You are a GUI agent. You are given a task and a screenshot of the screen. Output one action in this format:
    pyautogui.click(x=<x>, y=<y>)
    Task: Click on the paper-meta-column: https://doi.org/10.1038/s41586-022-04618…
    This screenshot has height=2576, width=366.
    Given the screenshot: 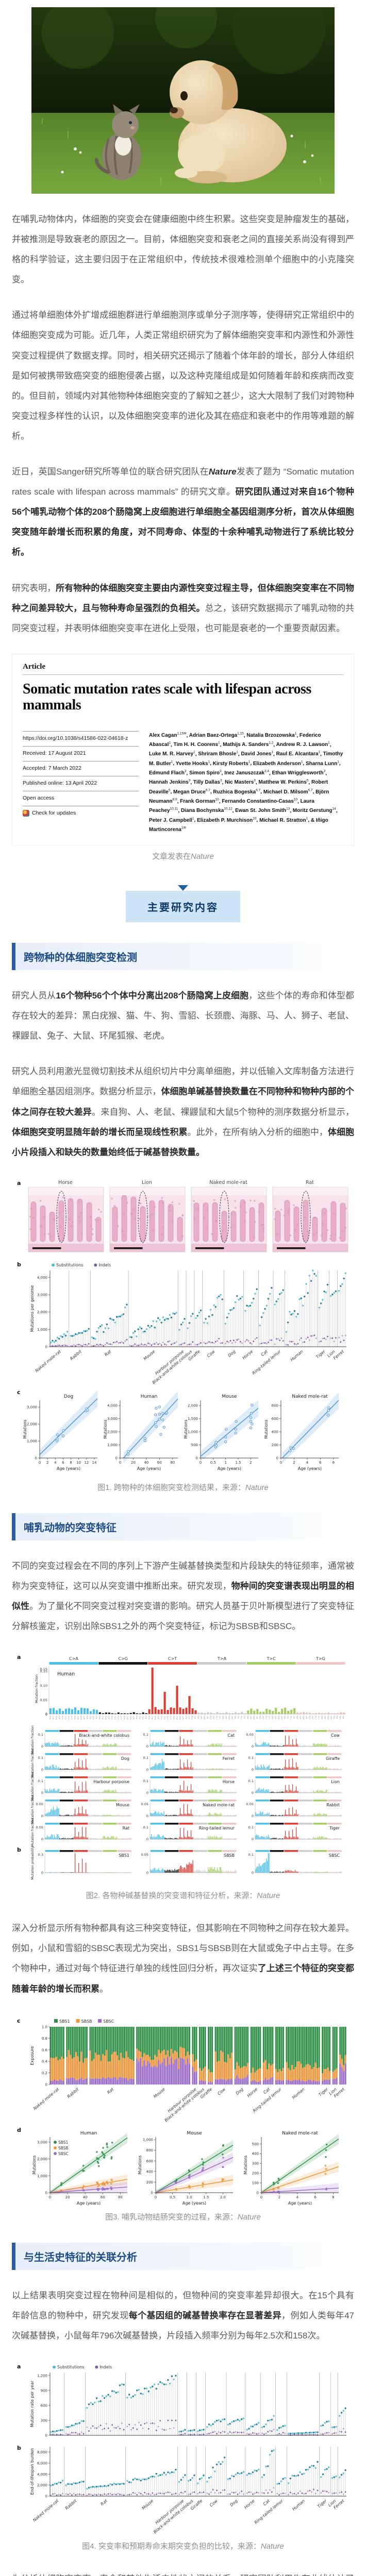 What is the action you would take?
    pyautogui.click(x=81, y=783)
    